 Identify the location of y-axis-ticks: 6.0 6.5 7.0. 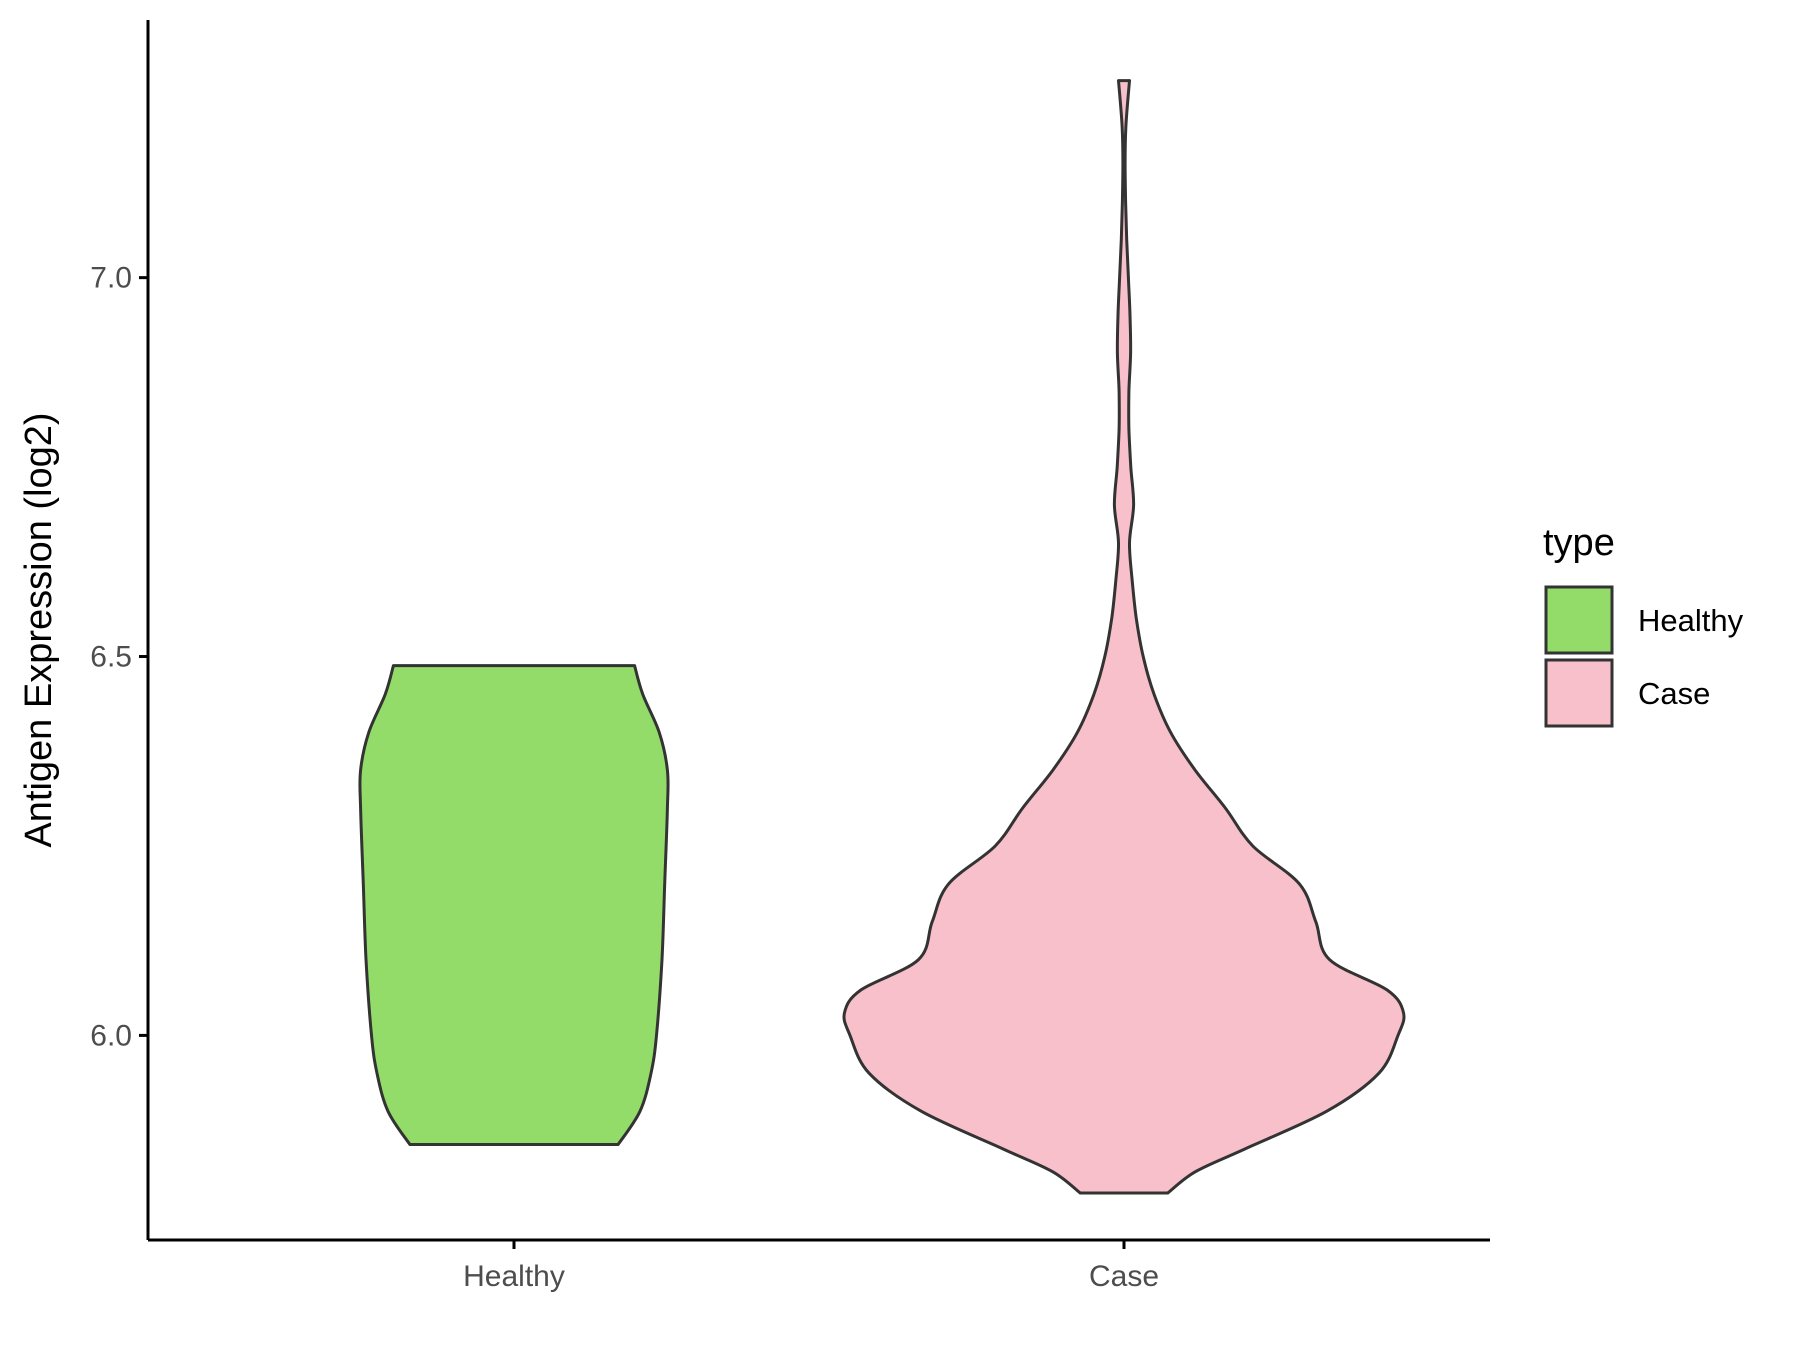
(119, 657).